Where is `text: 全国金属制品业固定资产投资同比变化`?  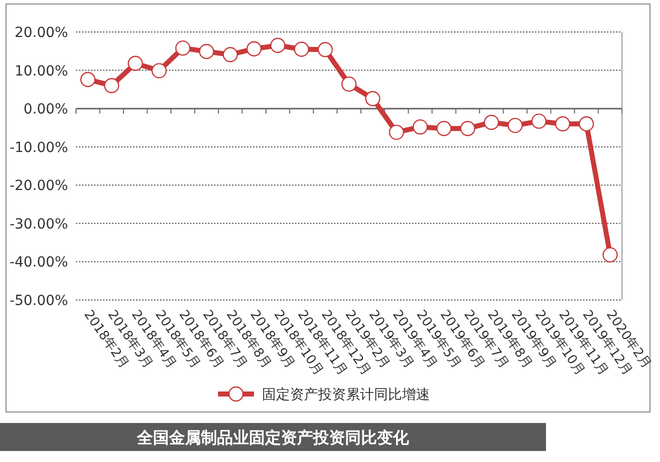
text: 全国金属制品业固定资产投资同比变化 is located at coordinates (273, 437).